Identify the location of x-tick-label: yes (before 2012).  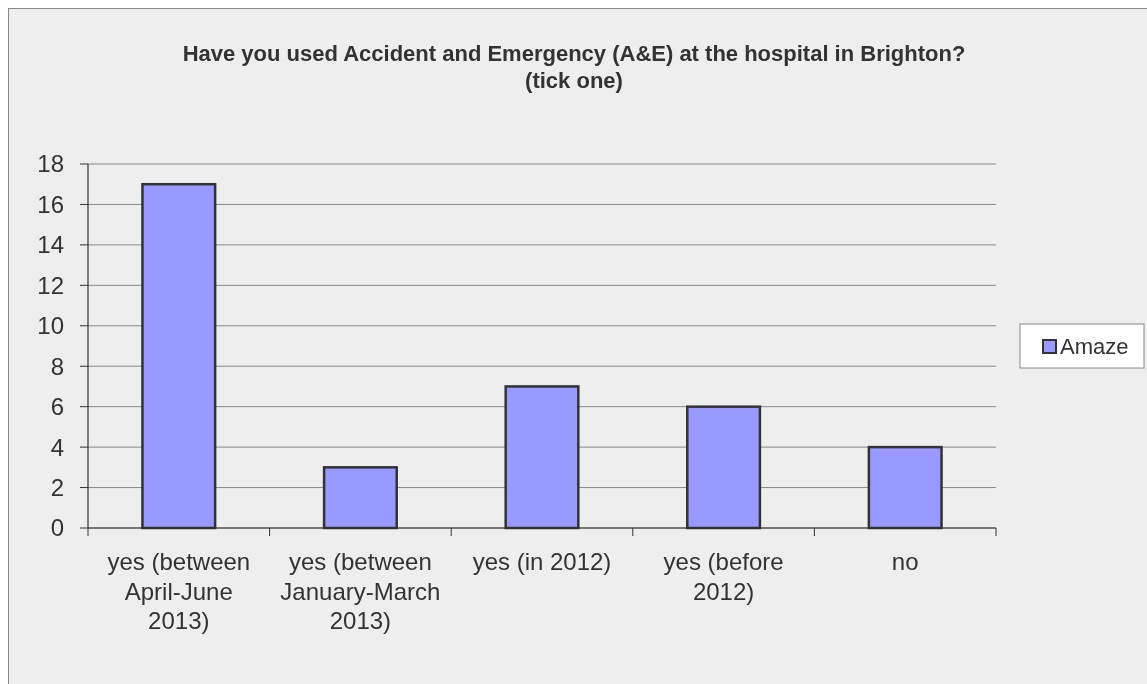
(723, 576).